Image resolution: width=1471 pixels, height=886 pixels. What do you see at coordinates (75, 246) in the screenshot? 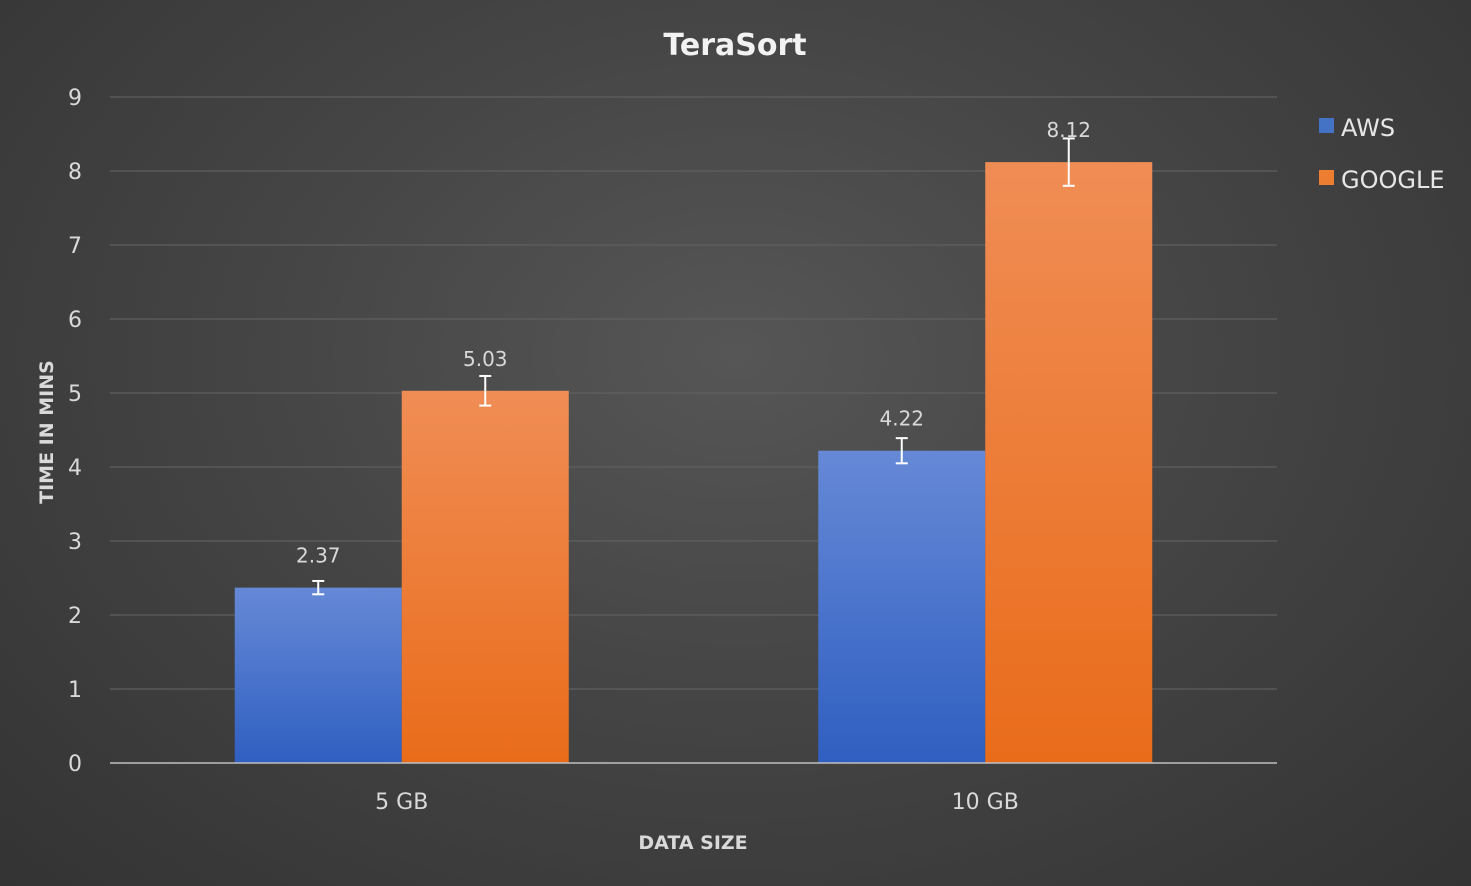
I see `y-tick-label: 7` at bounding box center [75, 246].